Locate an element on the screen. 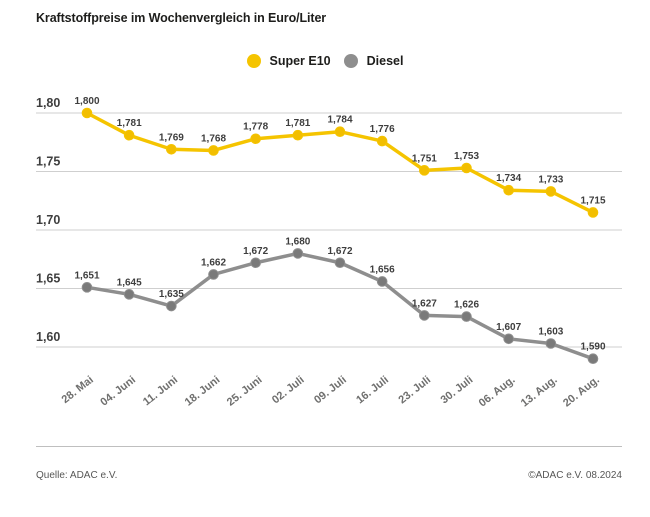  x-tick-label: 20. Aug. is located at coordinates (581, 392).